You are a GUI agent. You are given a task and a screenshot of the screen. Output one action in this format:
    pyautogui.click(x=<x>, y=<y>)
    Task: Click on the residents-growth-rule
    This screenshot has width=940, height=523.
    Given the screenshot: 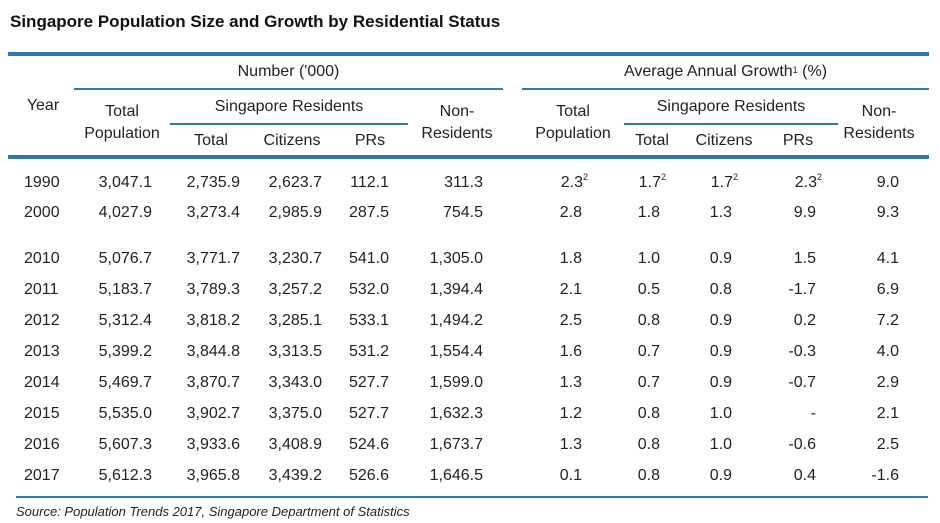 What is the action you would take?
    pyautogui.click(x=731, y=124)
    